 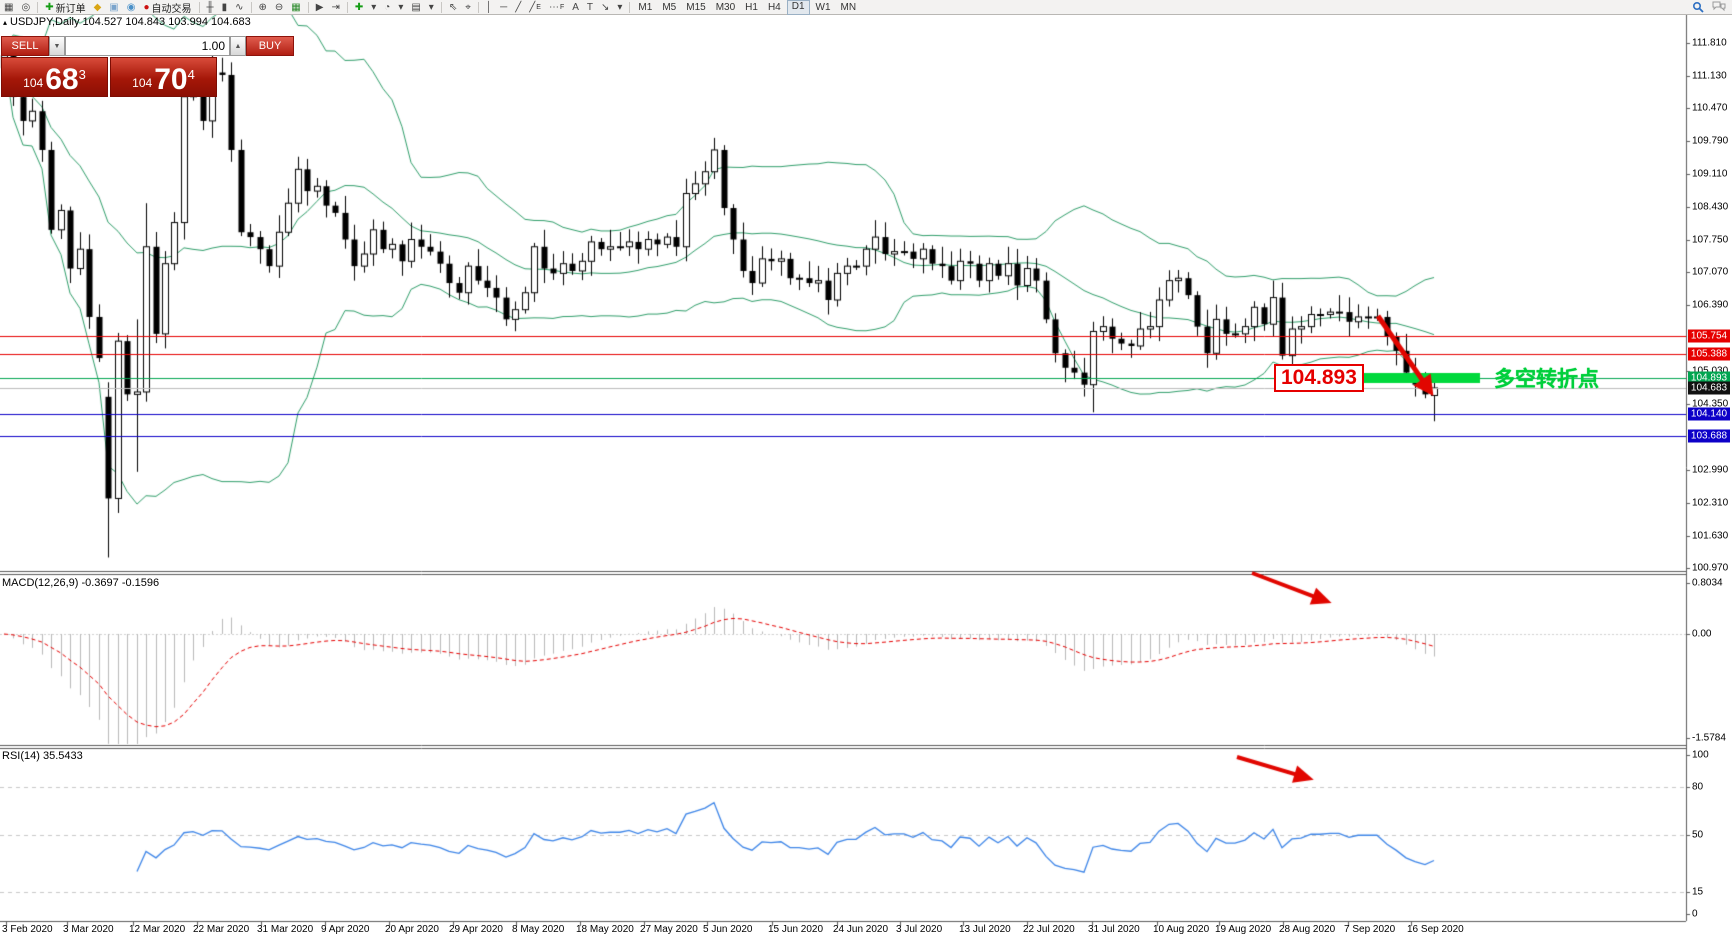 What do you see at coordinates (796, 929) in the screenshot?
I see `date-axis-label: 15 Jun 2020` at bounding box center [796, 929].